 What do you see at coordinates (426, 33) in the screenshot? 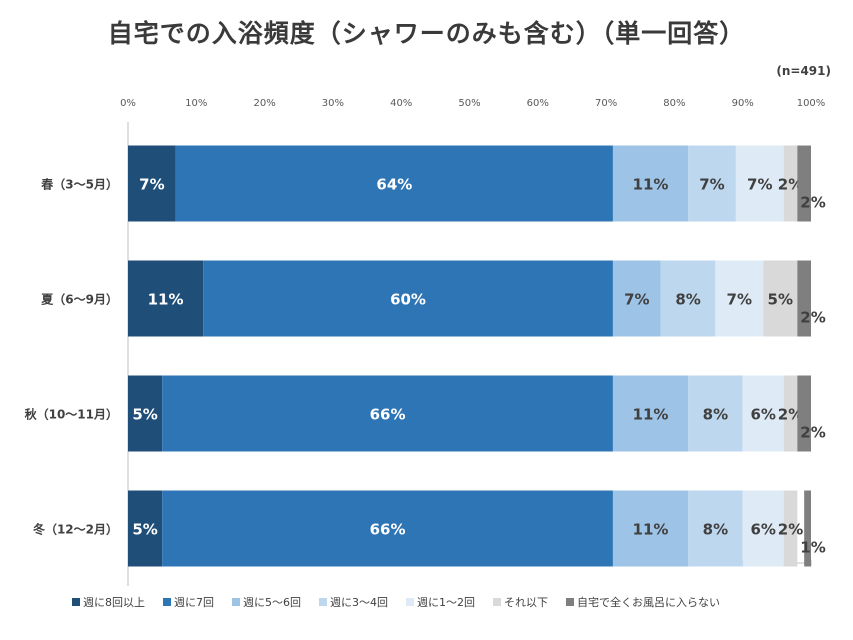
I see `chart-title: 自宅での入浴頻度（シャワーのみも含む）（単一回答）` at bounding box center [426, 33].